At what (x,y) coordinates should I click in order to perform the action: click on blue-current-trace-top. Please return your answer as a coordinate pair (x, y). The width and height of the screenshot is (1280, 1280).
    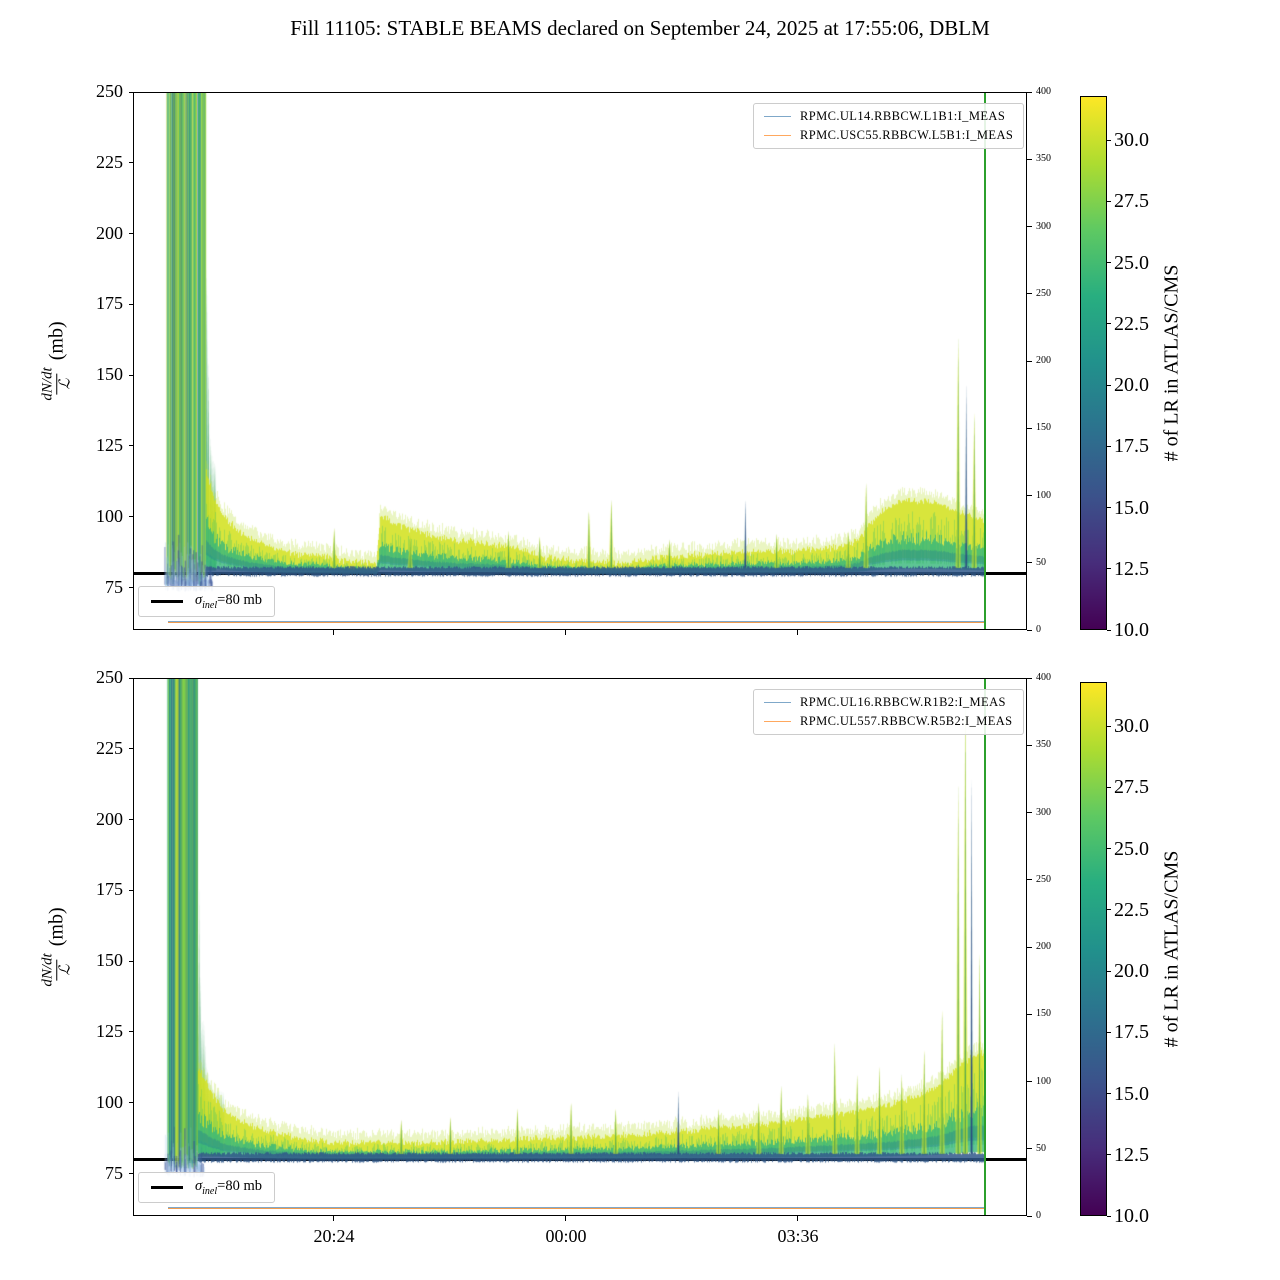
    Looking at the image, I should click on (576, 622).